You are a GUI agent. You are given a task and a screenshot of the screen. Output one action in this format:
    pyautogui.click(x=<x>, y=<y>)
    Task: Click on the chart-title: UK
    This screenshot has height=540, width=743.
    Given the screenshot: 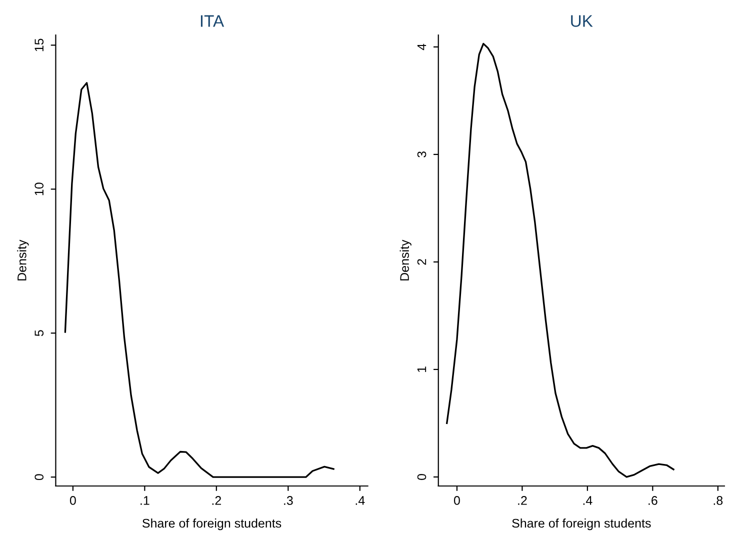 What is the action you would take?
    pyautogui.click(x=582, y=21)
    